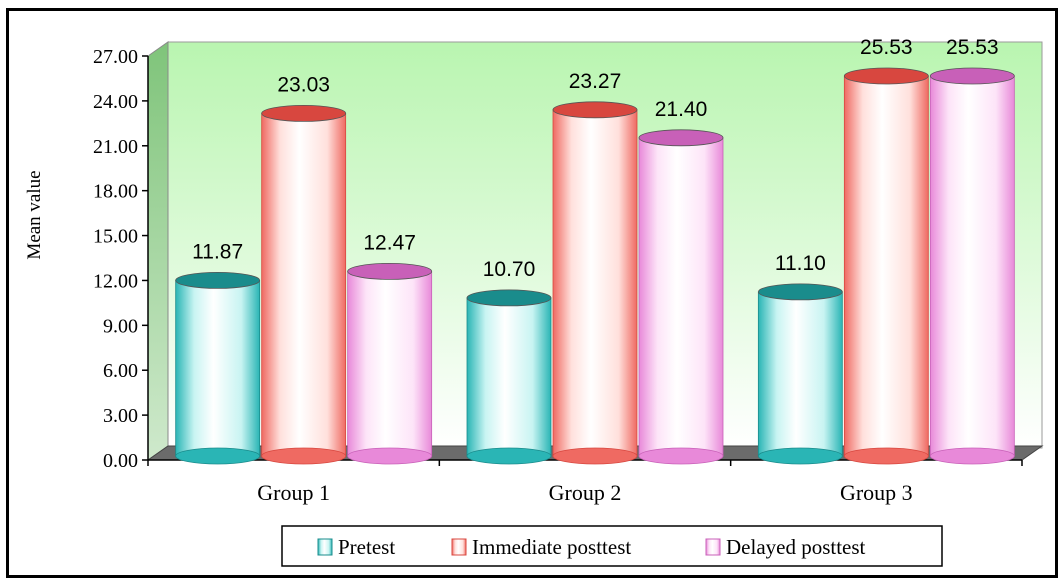 This screenshot has width=1064, height=582. Describe the element at coordinates (115, 57) in the screenshot. I see `y-tick-label: 27.00` at that location.